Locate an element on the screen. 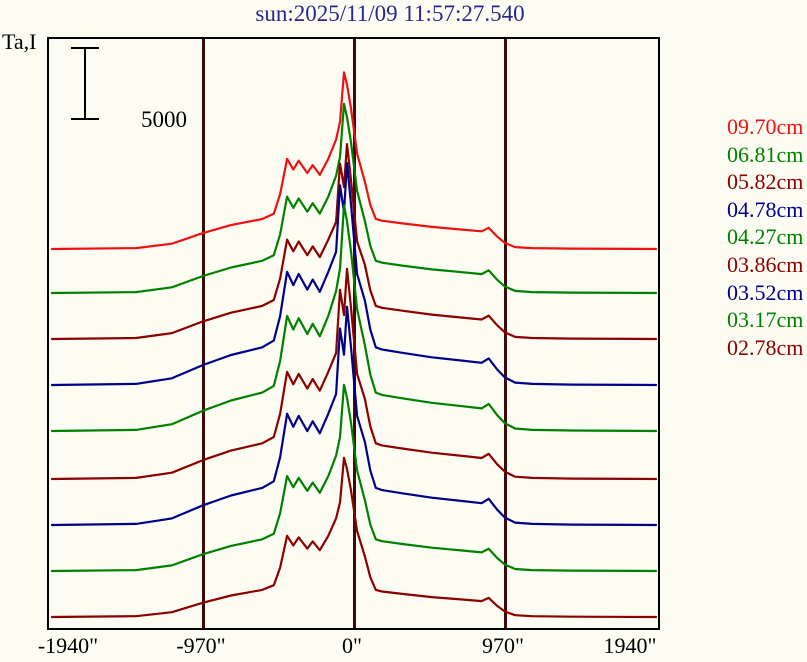 This screenshot has width=807, height=662. legend-item-0278cm: 02.78cm is located at coordinates (765, 347).